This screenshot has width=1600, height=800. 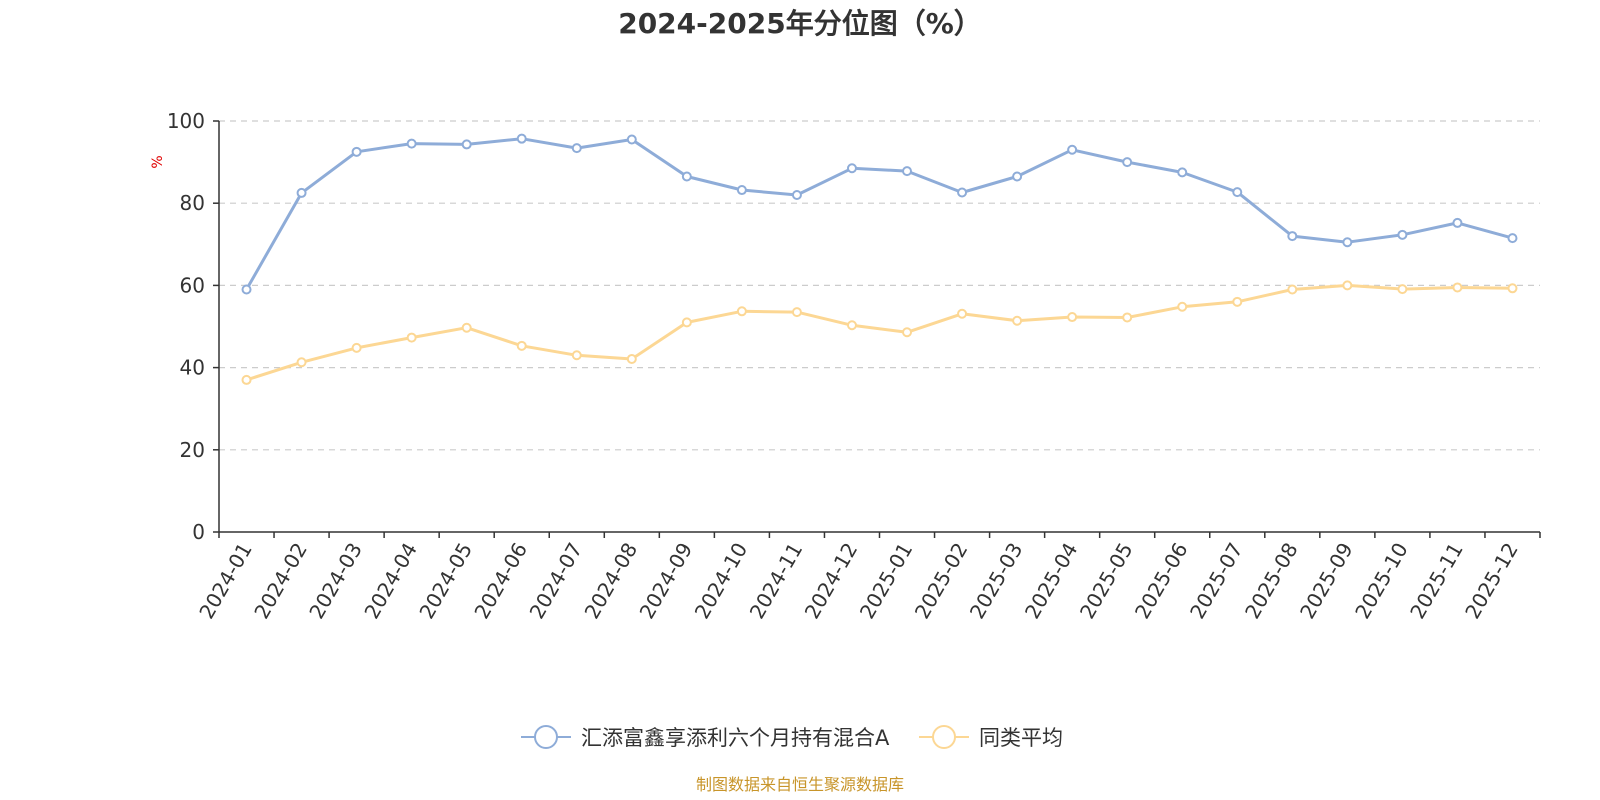 What do you see at coordinates (1021, 738) in the screenshot?
I see `legend-label: 同类平均` at bounding box center [1021, 738].